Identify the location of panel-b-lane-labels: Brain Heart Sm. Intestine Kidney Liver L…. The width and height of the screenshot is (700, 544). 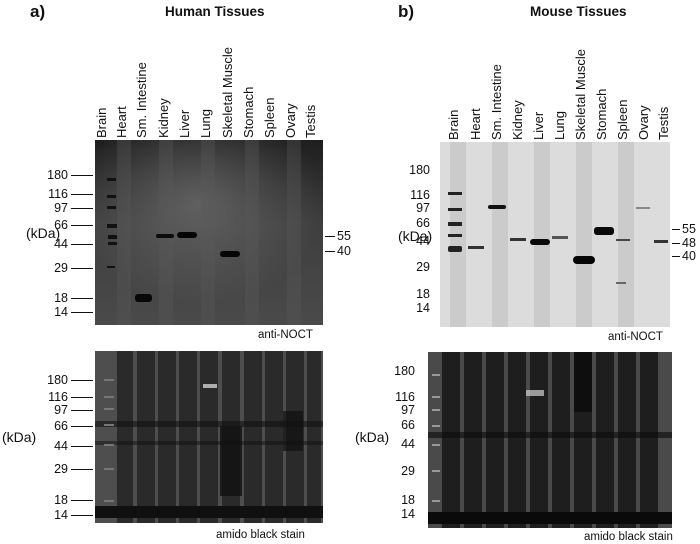
(555, 85).